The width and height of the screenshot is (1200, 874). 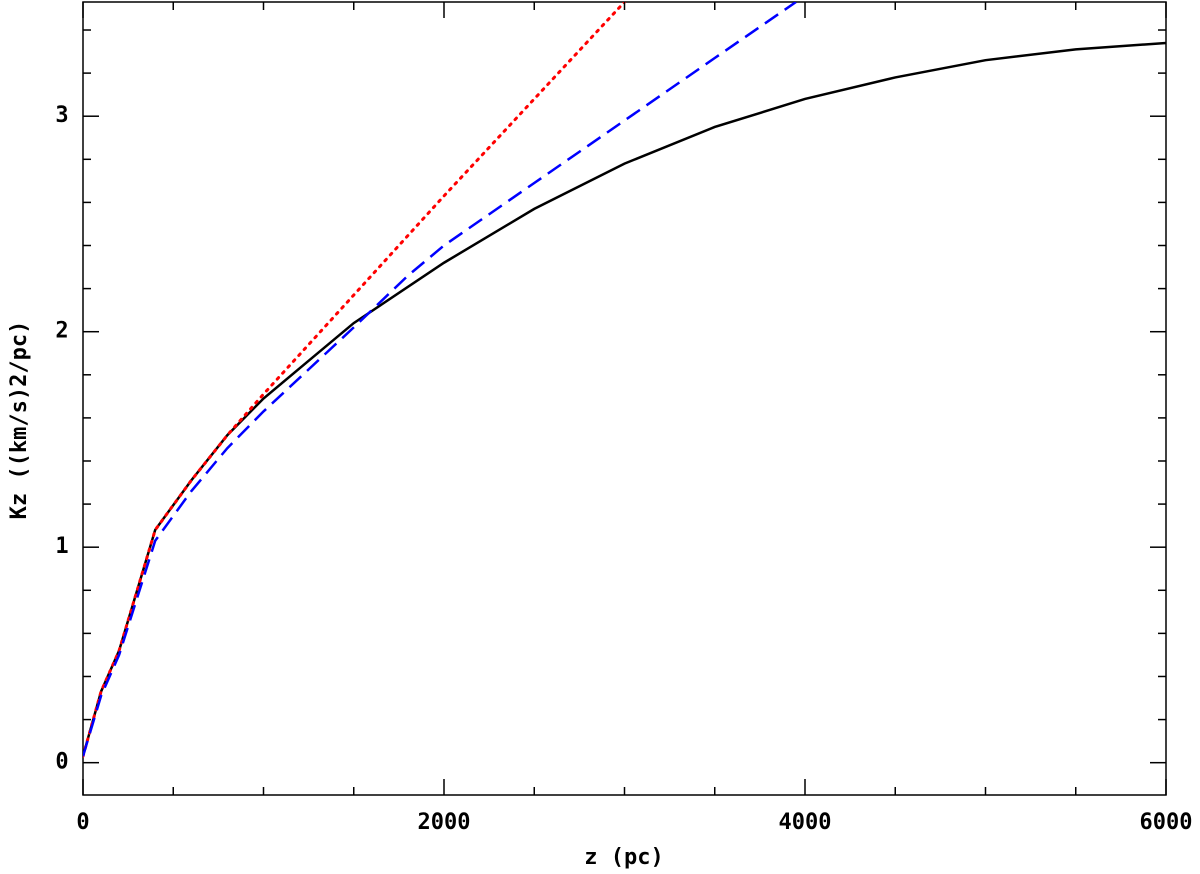 What do you see at coordinates (19, 420) in the screenshot?
I see `y-axis-label: Kz ((km/s)2/pc)` at bounding box center [19, 420].